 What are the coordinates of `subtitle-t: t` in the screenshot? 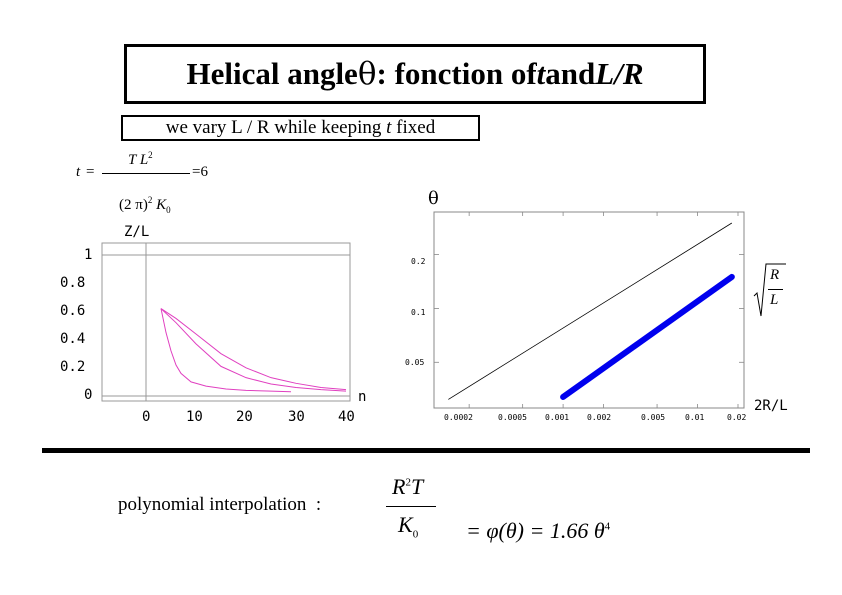 It's located at (389, 127).